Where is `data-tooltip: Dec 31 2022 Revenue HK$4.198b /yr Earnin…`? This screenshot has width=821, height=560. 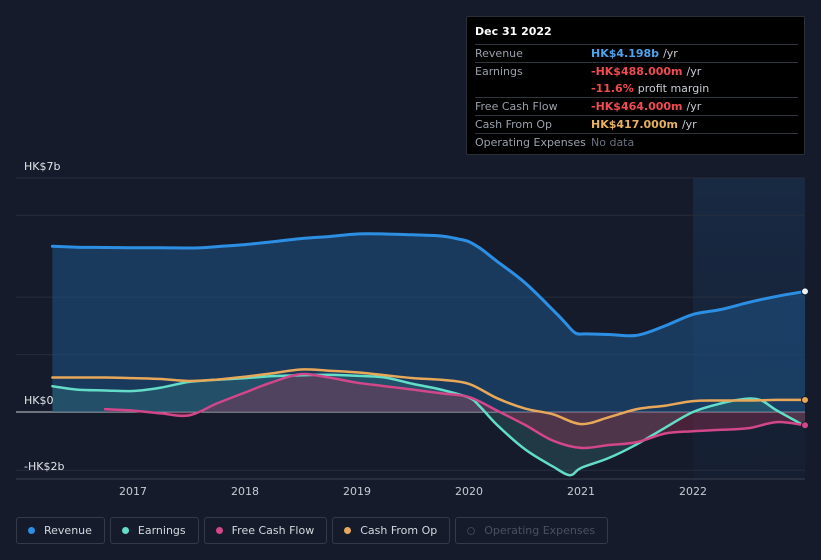 data-tooltip: Dec 31 2022 Revenue HK$4.198b /yr Earnin… is located at coordinates (635, 85).